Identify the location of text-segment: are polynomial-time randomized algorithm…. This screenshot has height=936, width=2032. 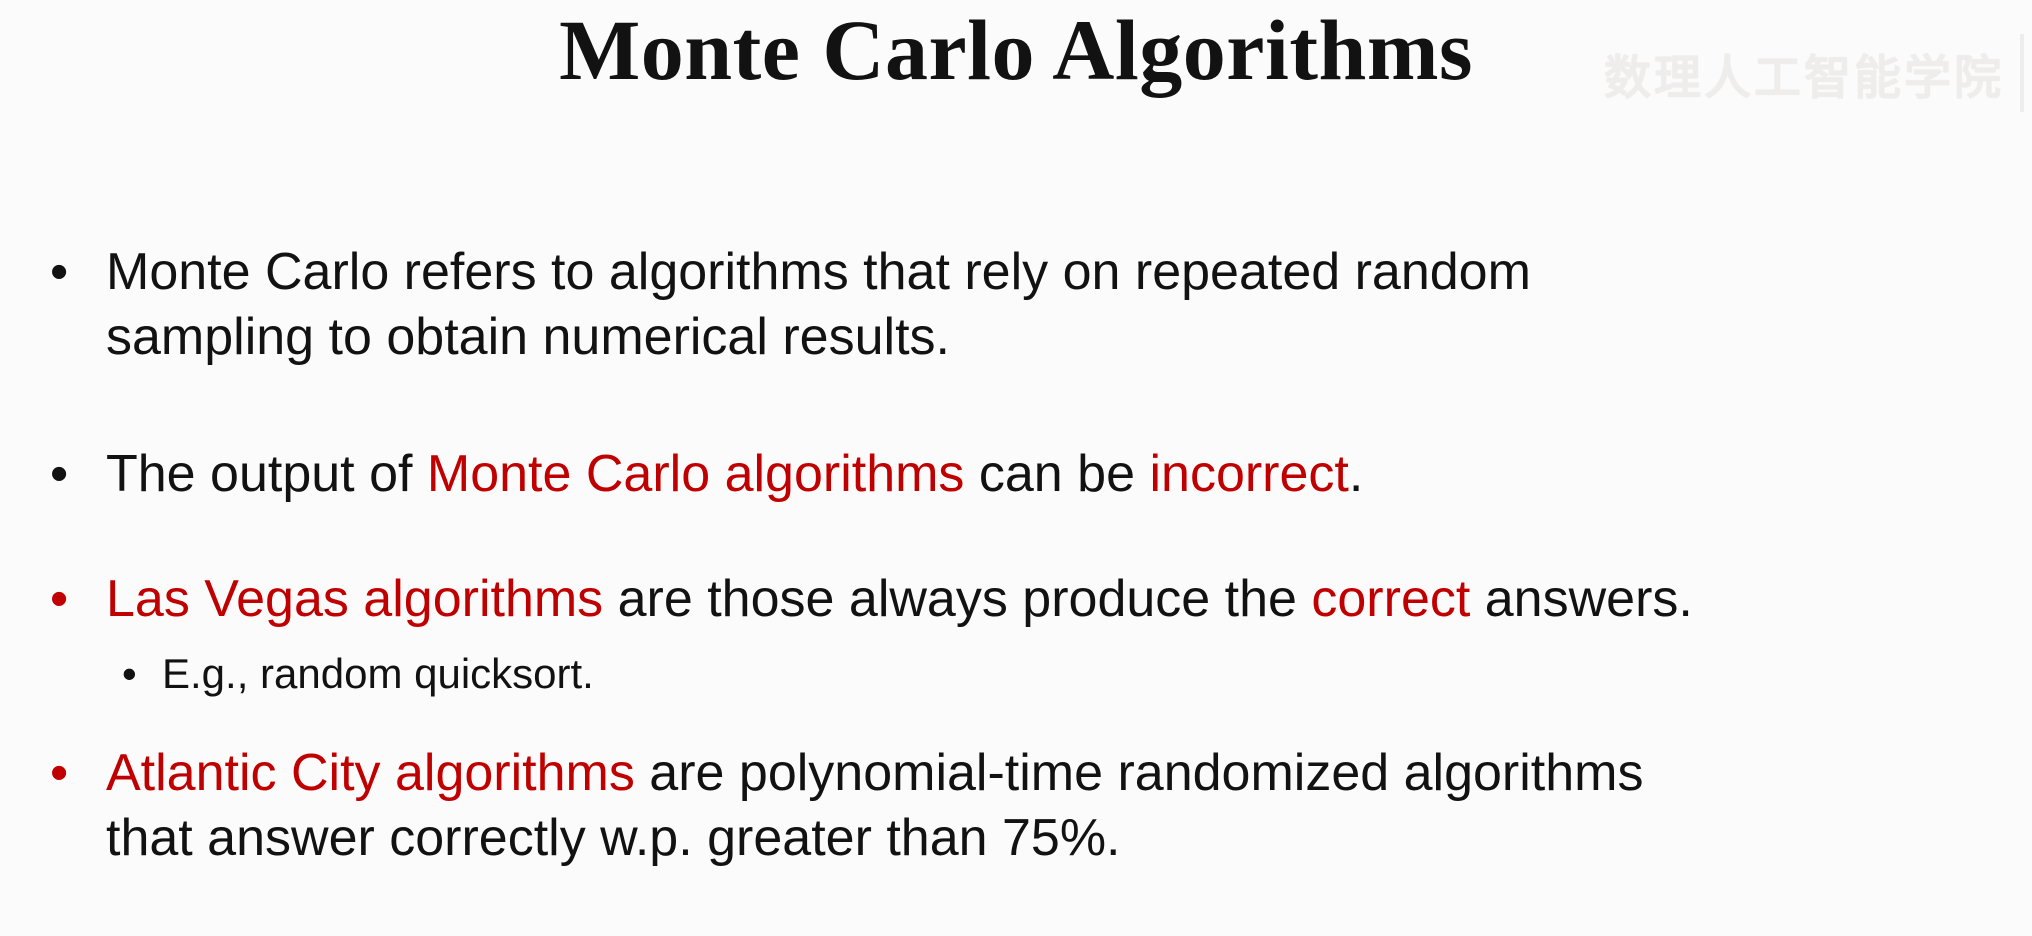
(875, 805).